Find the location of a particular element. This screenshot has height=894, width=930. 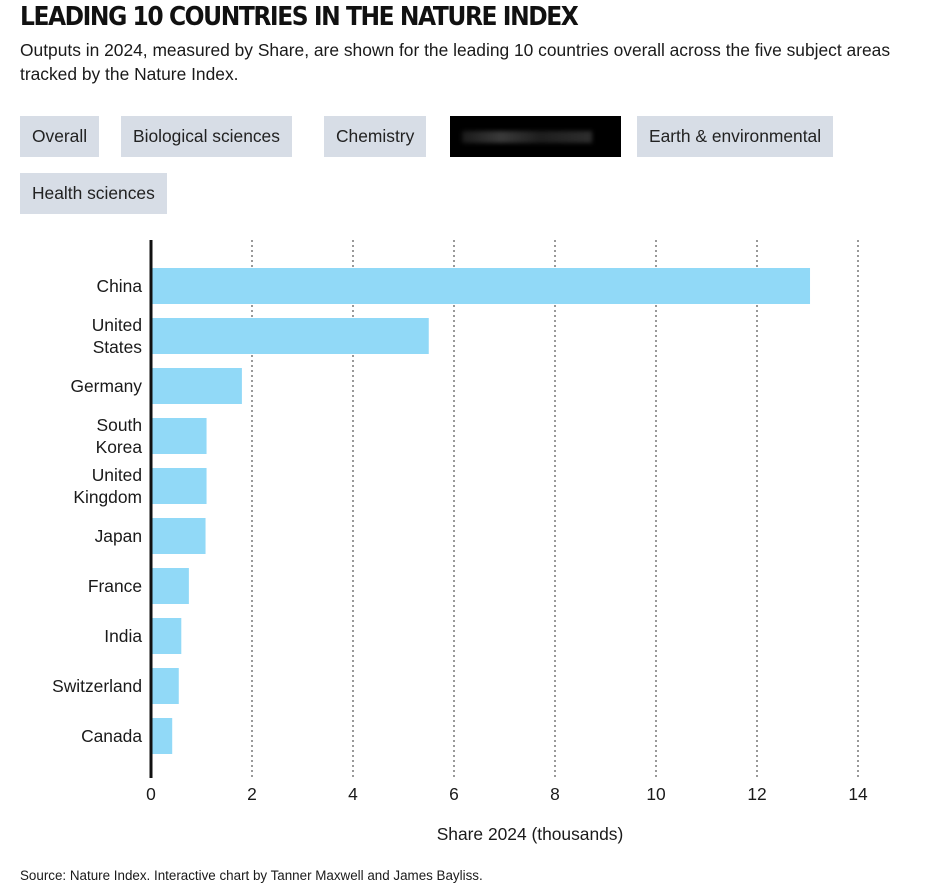

x-tick-label: 10 is located at coordinates (655, 794).